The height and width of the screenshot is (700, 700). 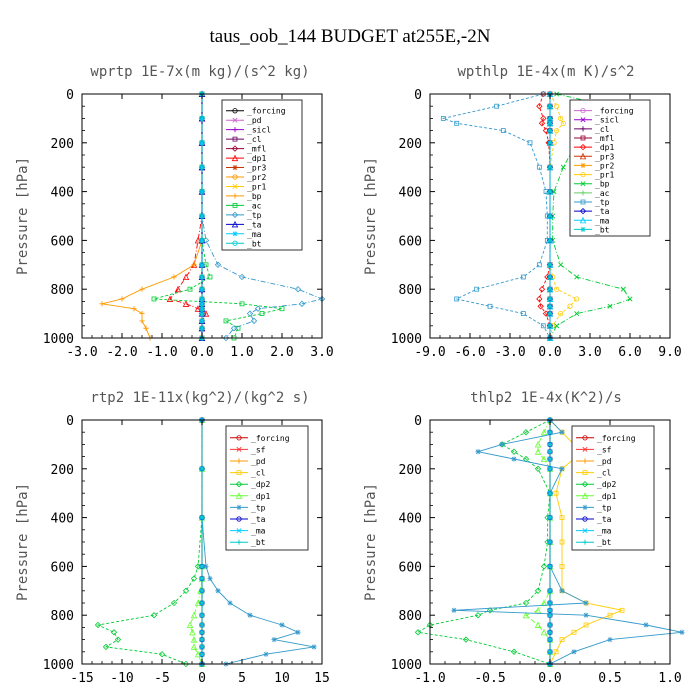 What do you see at coordinates (604, 175) in the screenshot?
I see `legend-label: _pr1` at bounding box center [604, 175].